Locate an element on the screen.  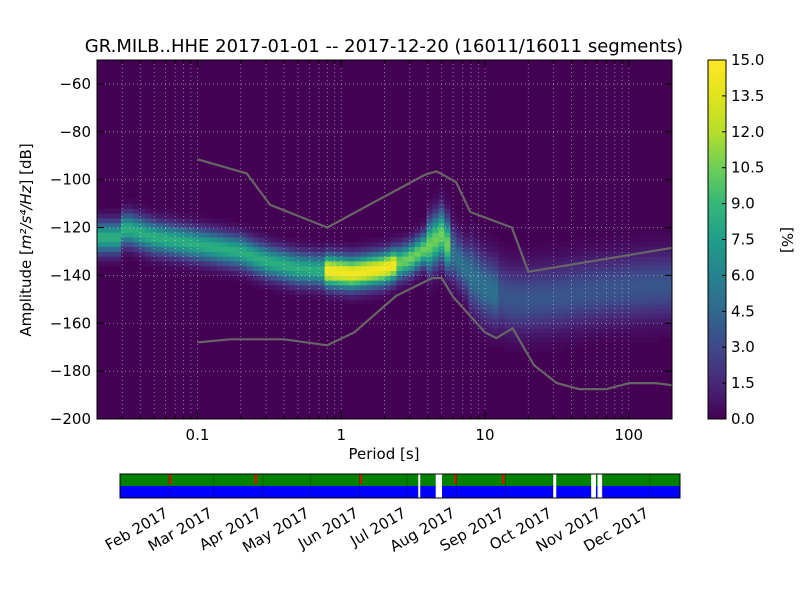
timeline-row-data is located at coordinates (400, 480).